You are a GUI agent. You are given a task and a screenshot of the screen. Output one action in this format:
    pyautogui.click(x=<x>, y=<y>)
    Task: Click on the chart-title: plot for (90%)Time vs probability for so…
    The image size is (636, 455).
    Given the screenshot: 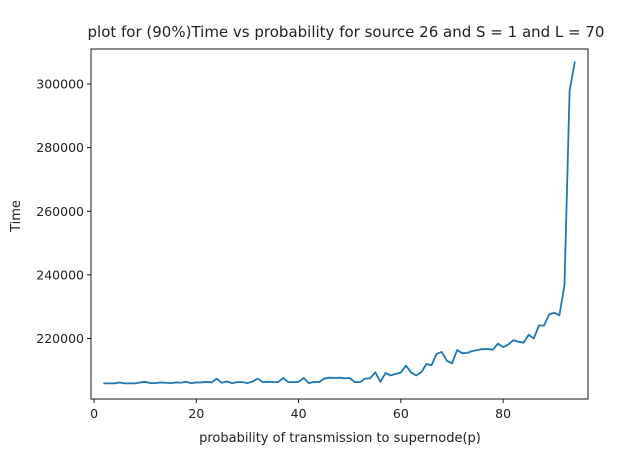 What is the action you would take?
    pyautogui.click(x=346, y=32)
    